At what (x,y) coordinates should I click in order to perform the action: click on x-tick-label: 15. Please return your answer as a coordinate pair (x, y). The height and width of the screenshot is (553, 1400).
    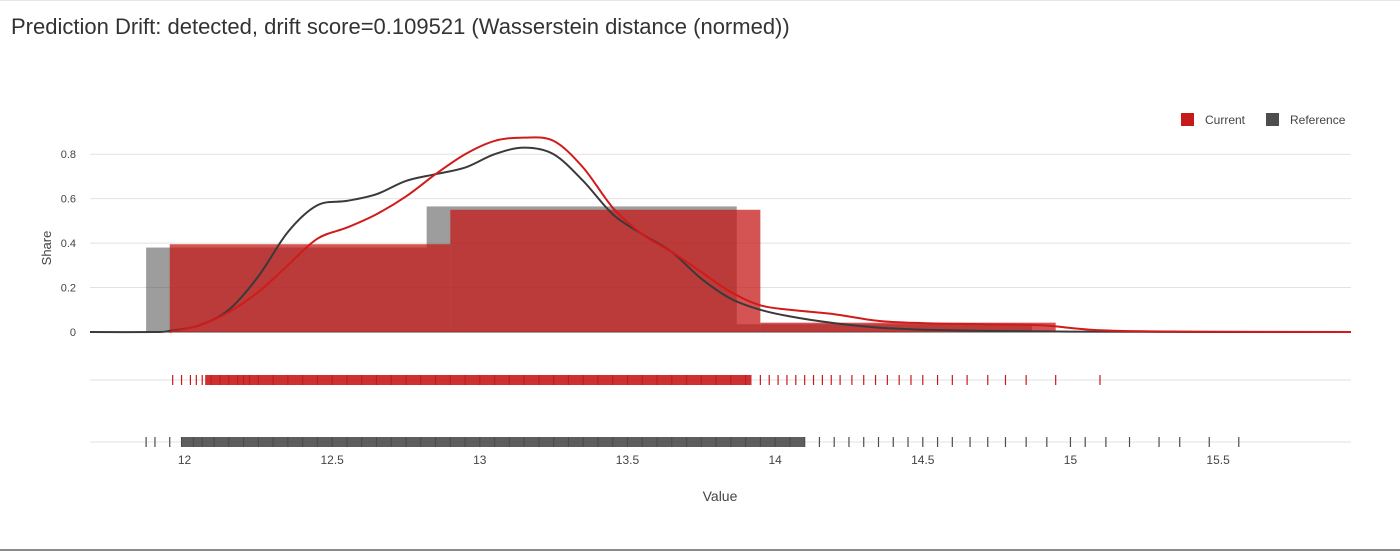
    Looking at the image, I should click on (1071, 460).